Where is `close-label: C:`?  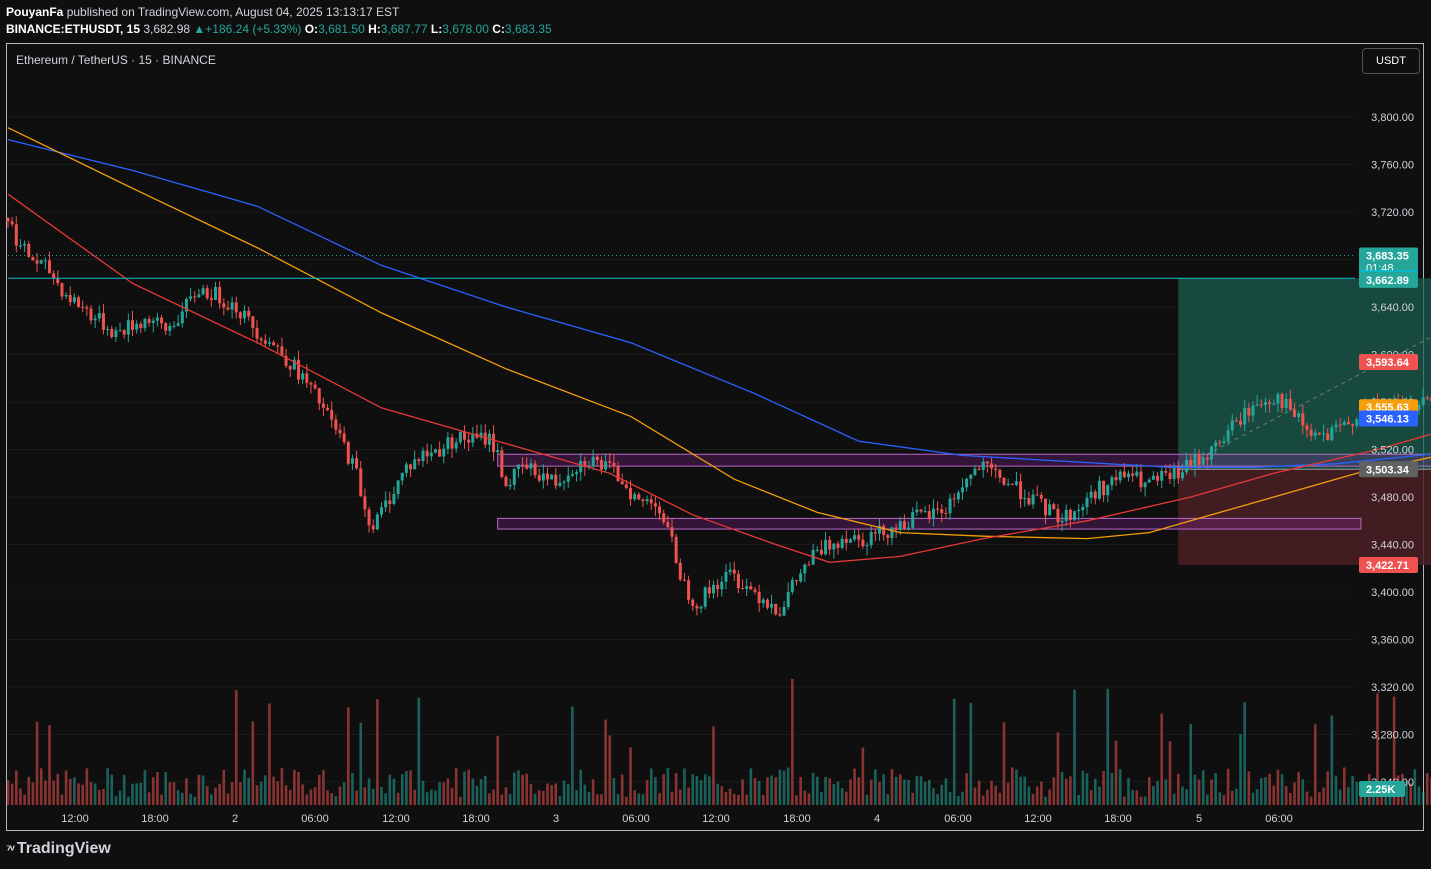 close-label: C: is located at coordinates (498, 29).